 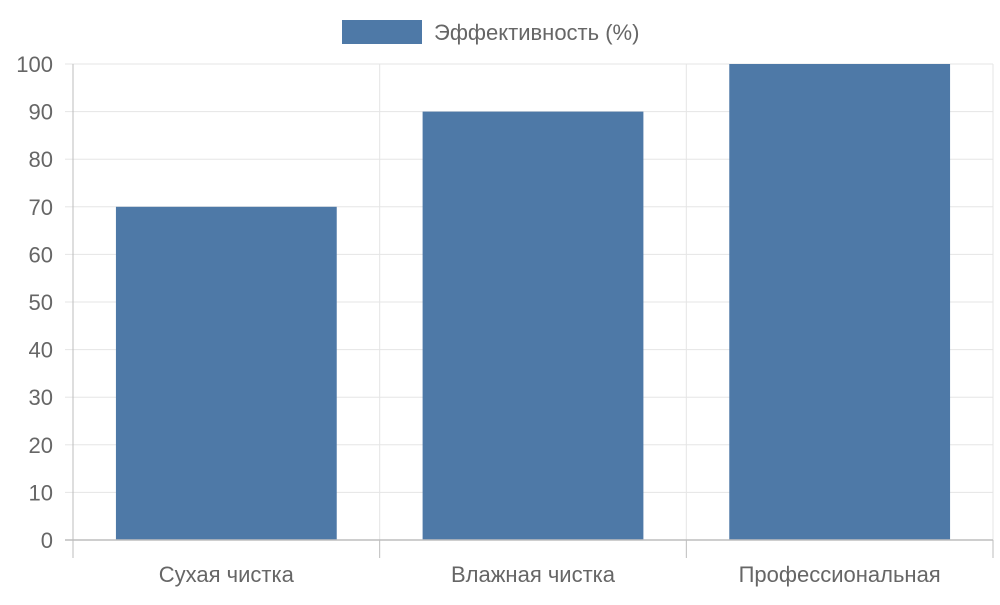 I want to click on y-tick-label: 20, so click(x=41, y=445).